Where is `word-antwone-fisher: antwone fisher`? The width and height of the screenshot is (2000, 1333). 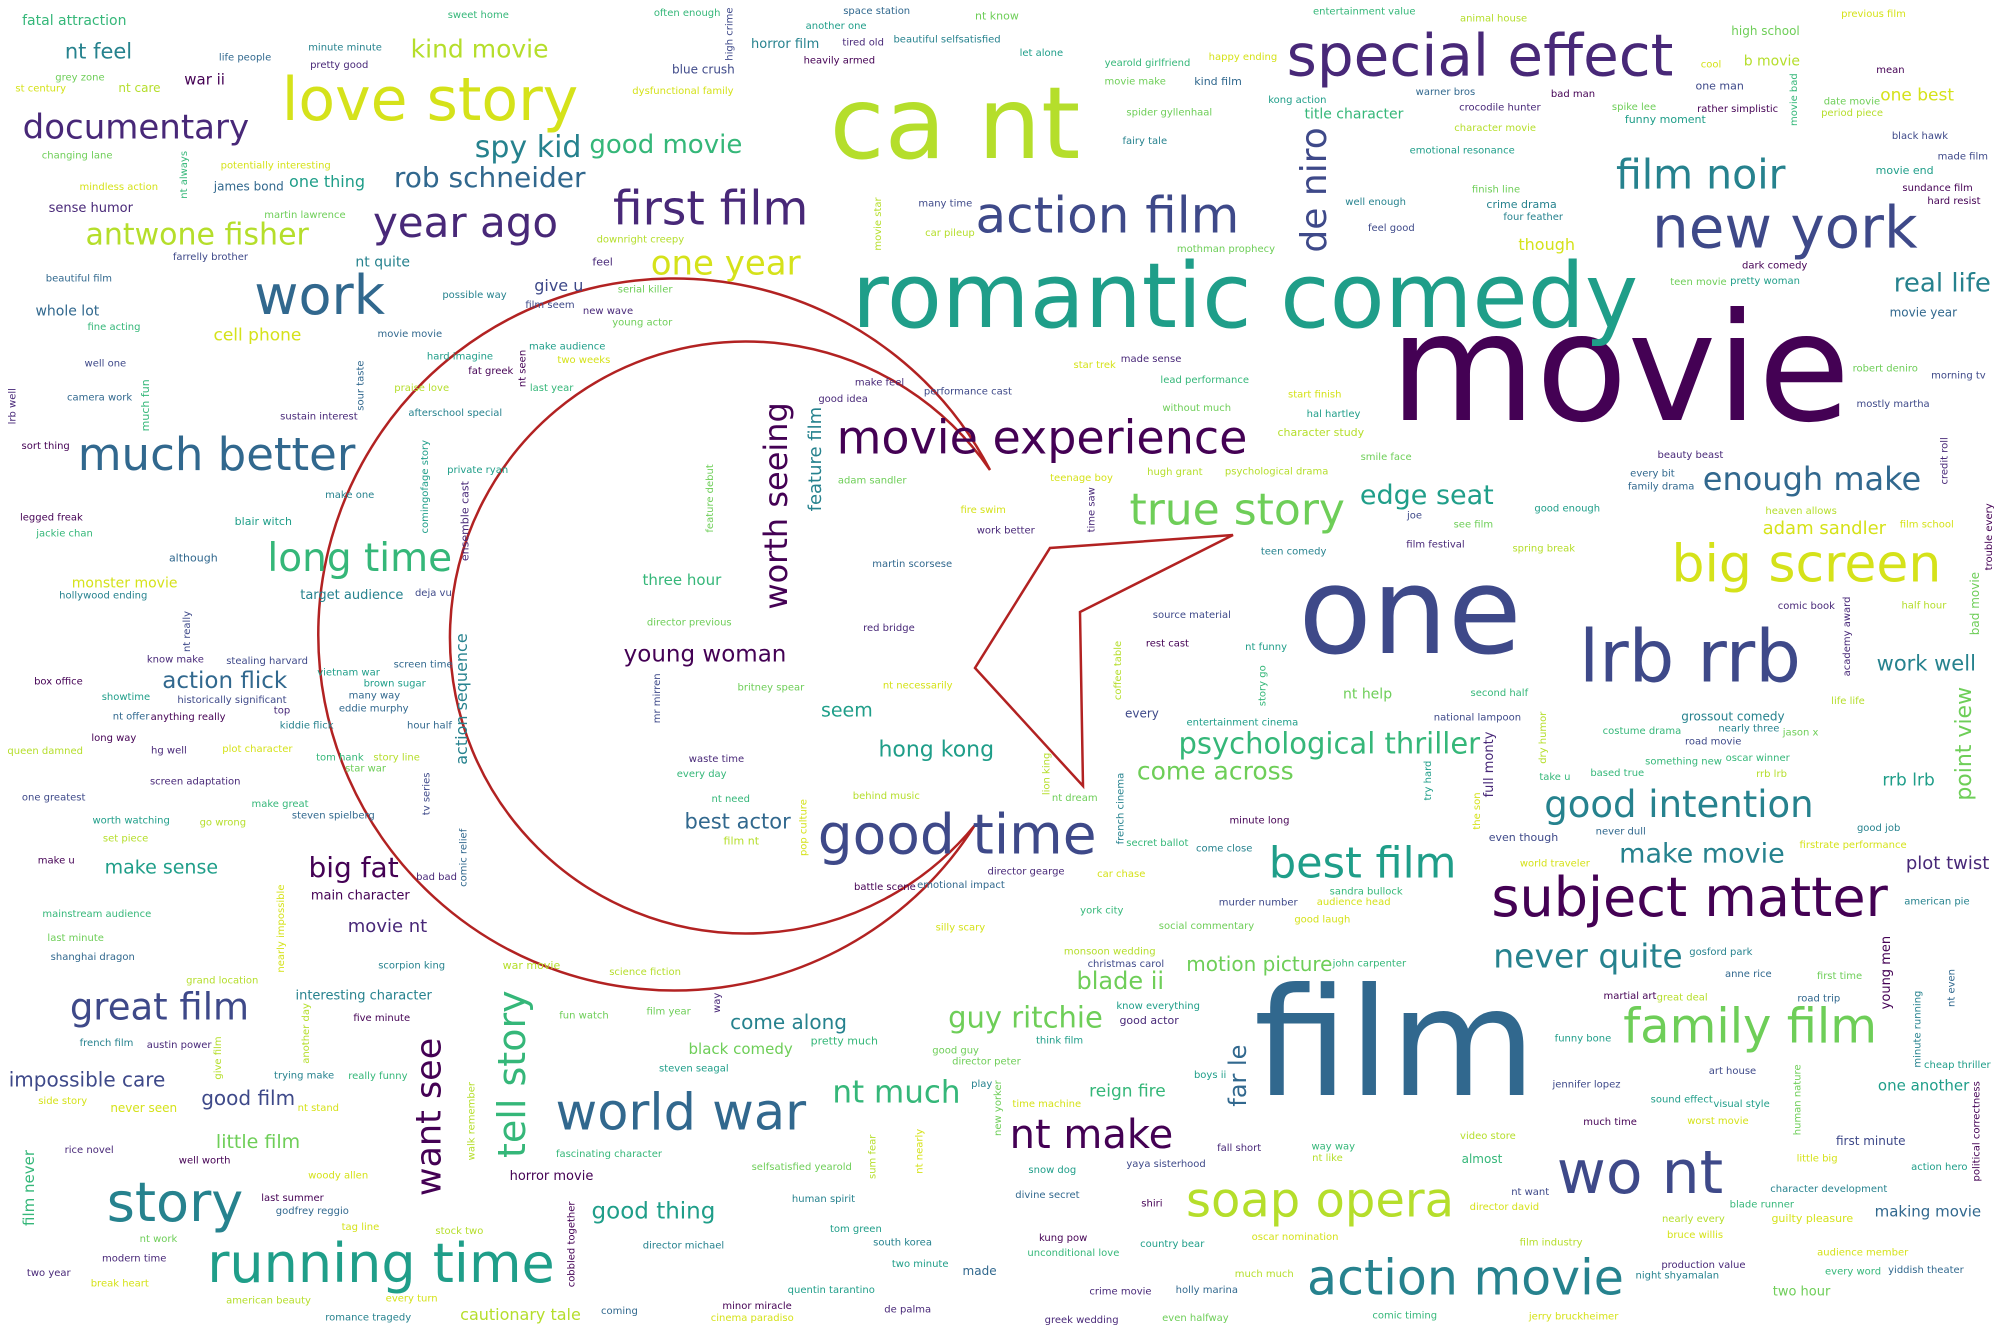
word-antwone-fisher: antwone fisher is located at coordinates (197, 235).